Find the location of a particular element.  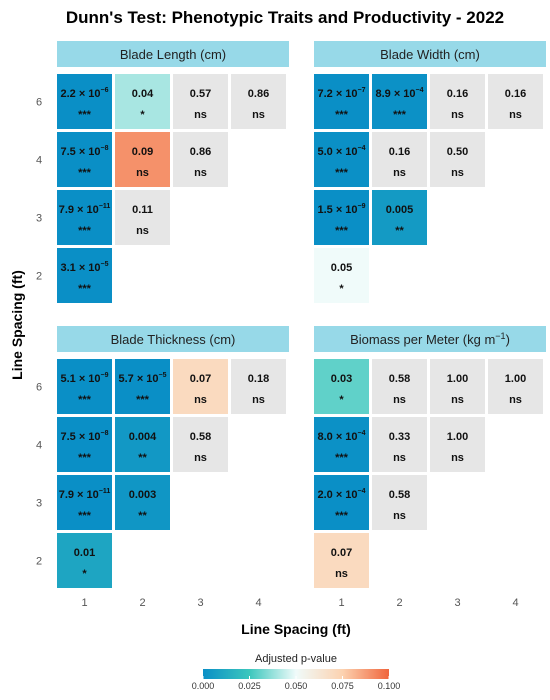

heatmap-cell: 0.004 ** is located at coordinates (142, 444).